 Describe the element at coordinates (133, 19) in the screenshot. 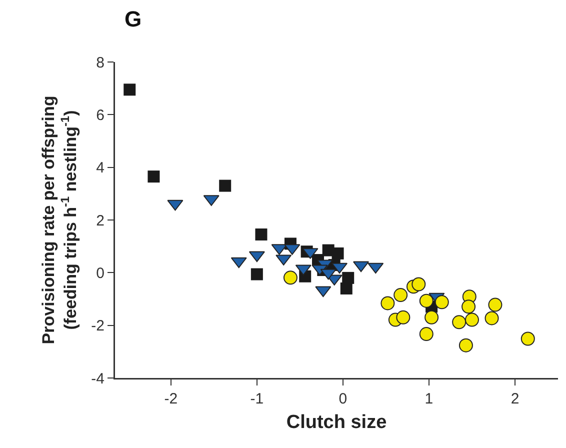

I see `chart-title: G` at that location.